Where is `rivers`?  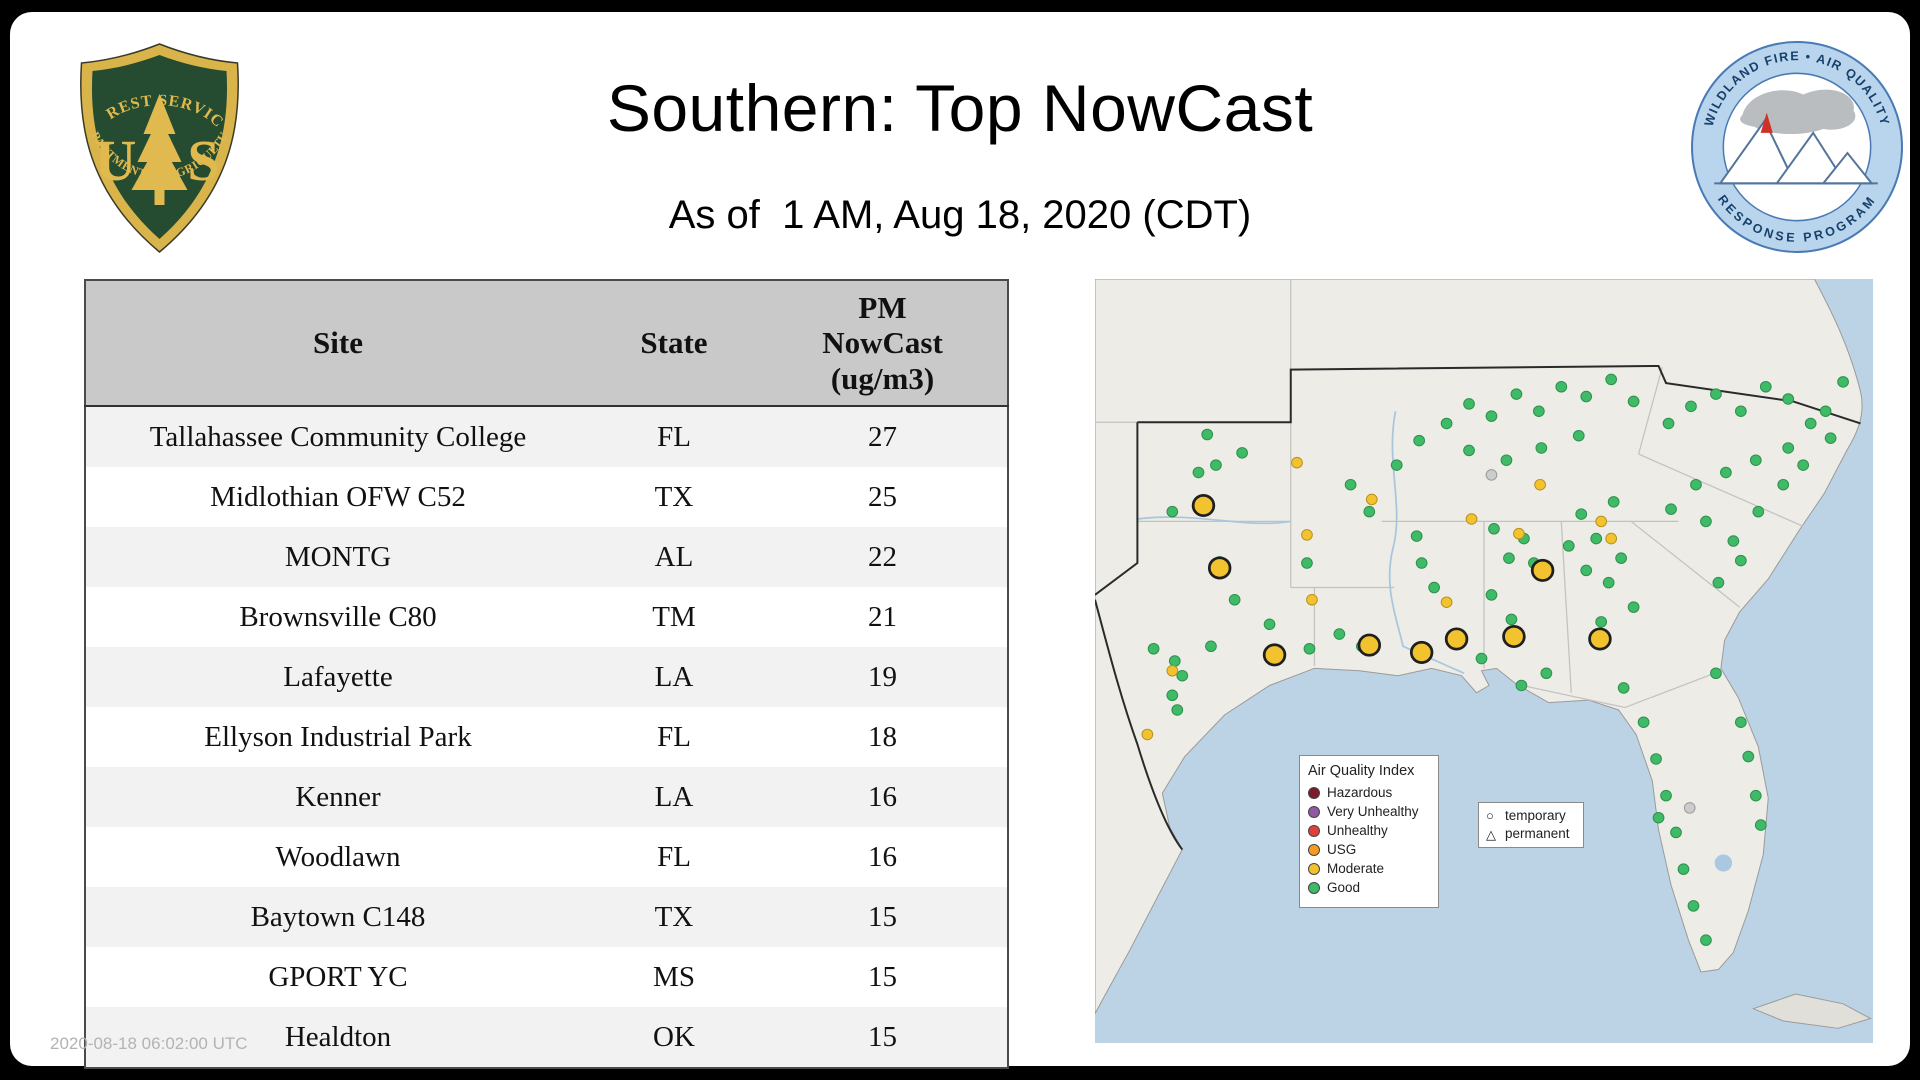
rivers is located at coordinates (1301, 543).